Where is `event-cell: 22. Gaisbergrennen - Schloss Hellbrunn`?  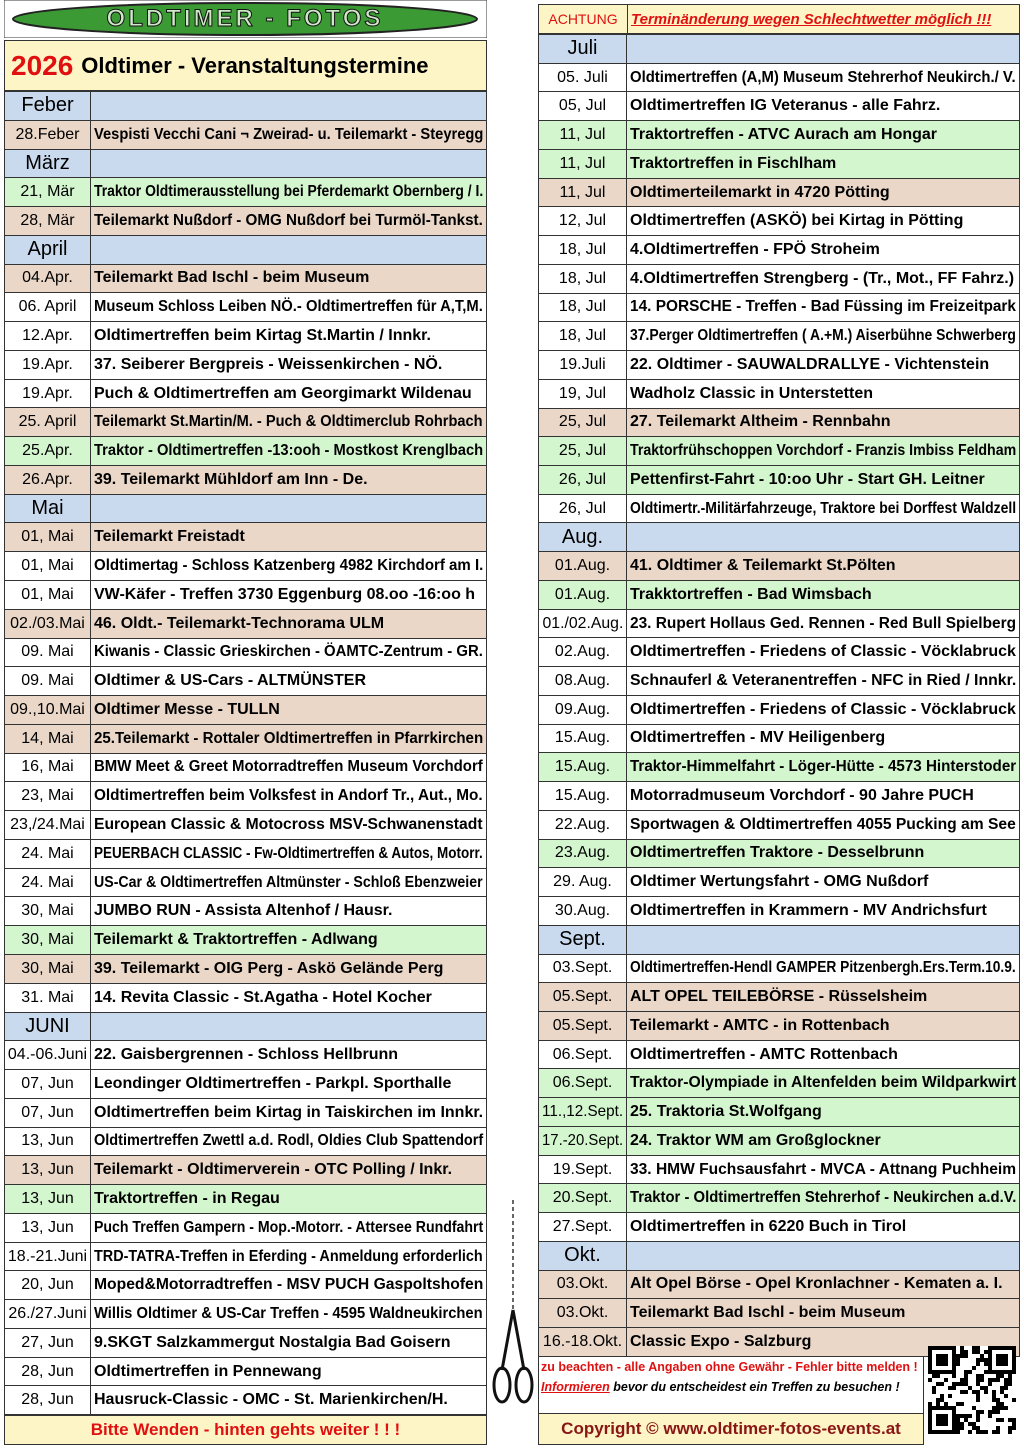 event-cell: 22. Gaisbergrennen - Schloss Hellbrunn is located at coordinates (288, 1055).